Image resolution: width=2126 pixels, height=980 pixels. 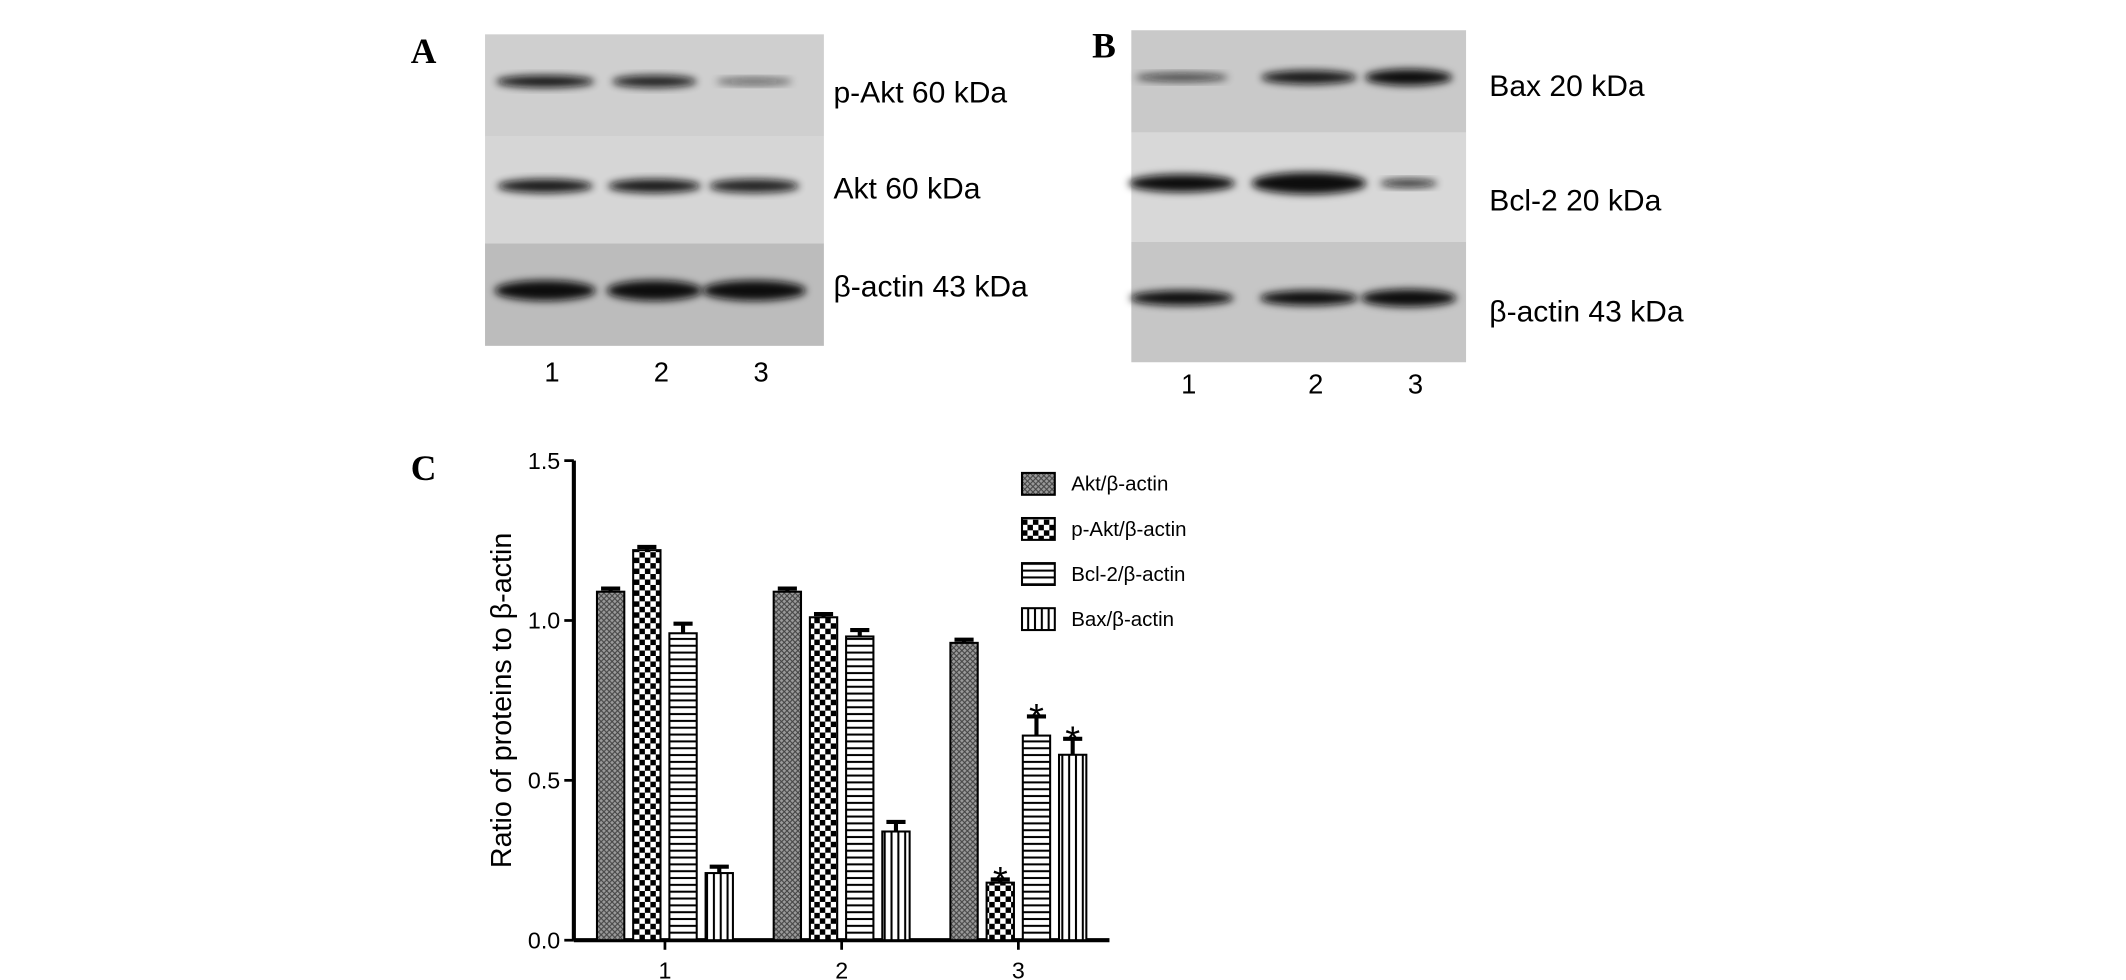 What do you see at coordinates (424, 51) in the screenshot?
I see `panel-label: A` at bounding box center [424, 51].